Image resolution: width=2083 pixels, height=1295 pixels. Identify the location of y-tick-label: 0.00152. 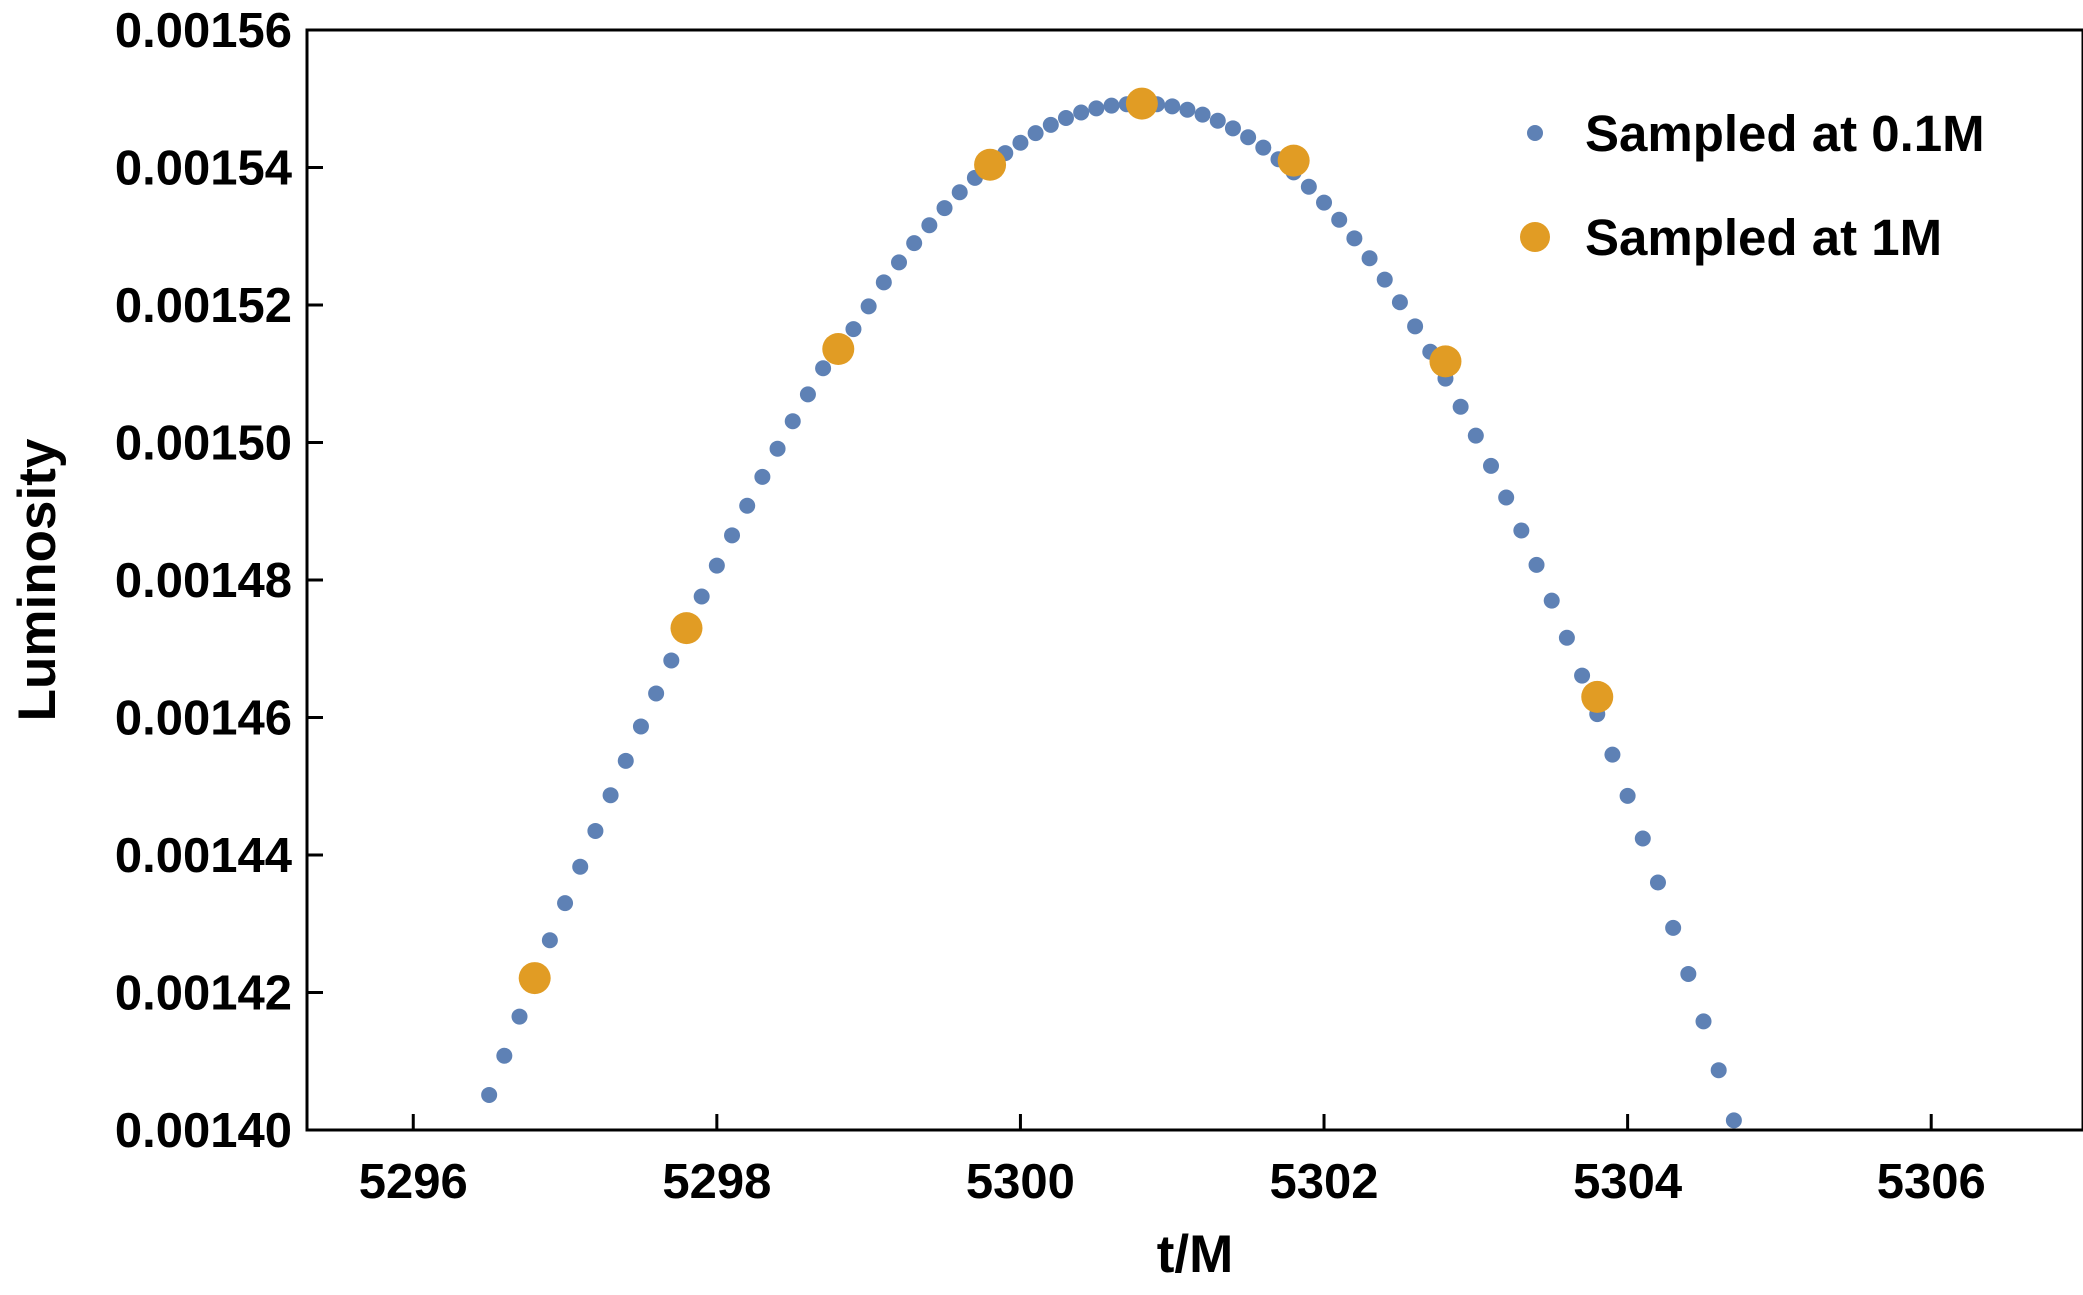
(203, 306).